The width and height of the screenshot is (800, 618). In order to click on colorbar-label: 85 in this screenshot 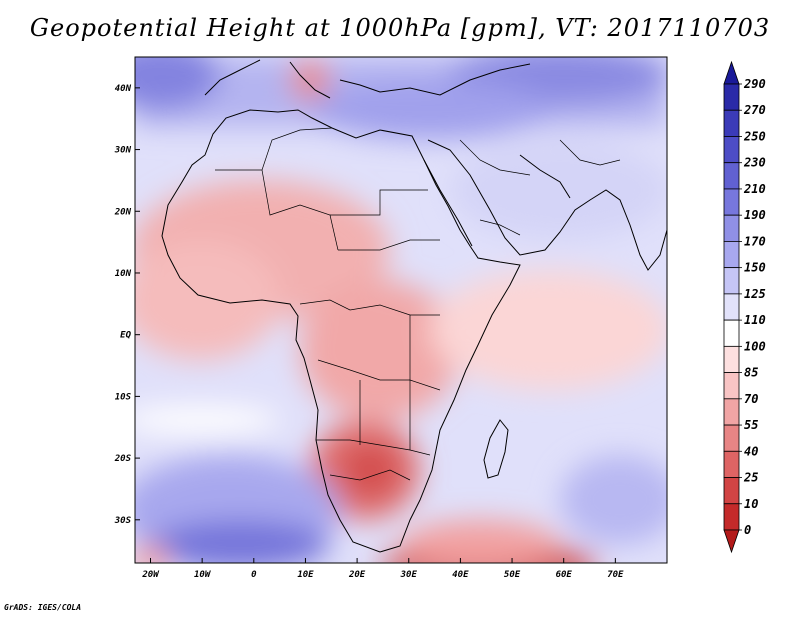, I will do `click(751, 373)`.